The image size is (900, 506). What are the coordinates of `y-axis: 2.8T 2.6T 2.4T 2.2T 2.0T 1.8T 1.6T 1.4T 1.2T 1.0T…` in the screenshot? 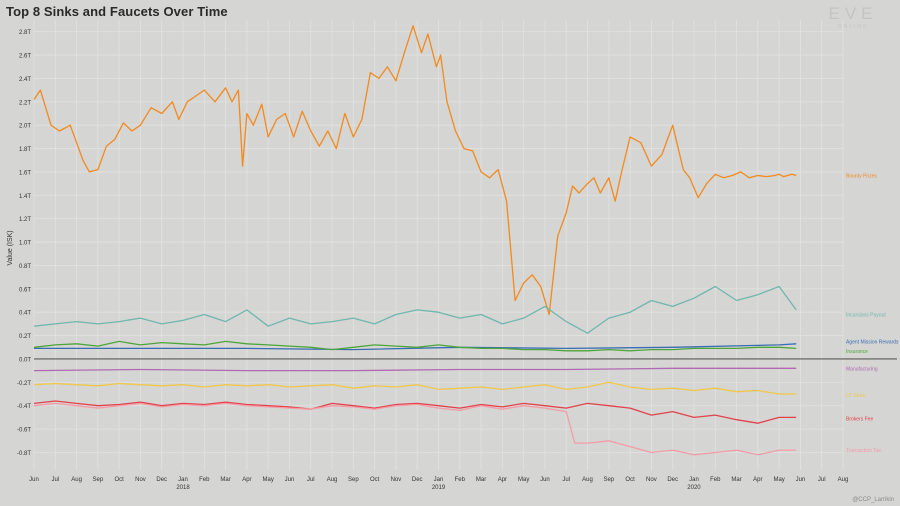 It's located at (24, 243).